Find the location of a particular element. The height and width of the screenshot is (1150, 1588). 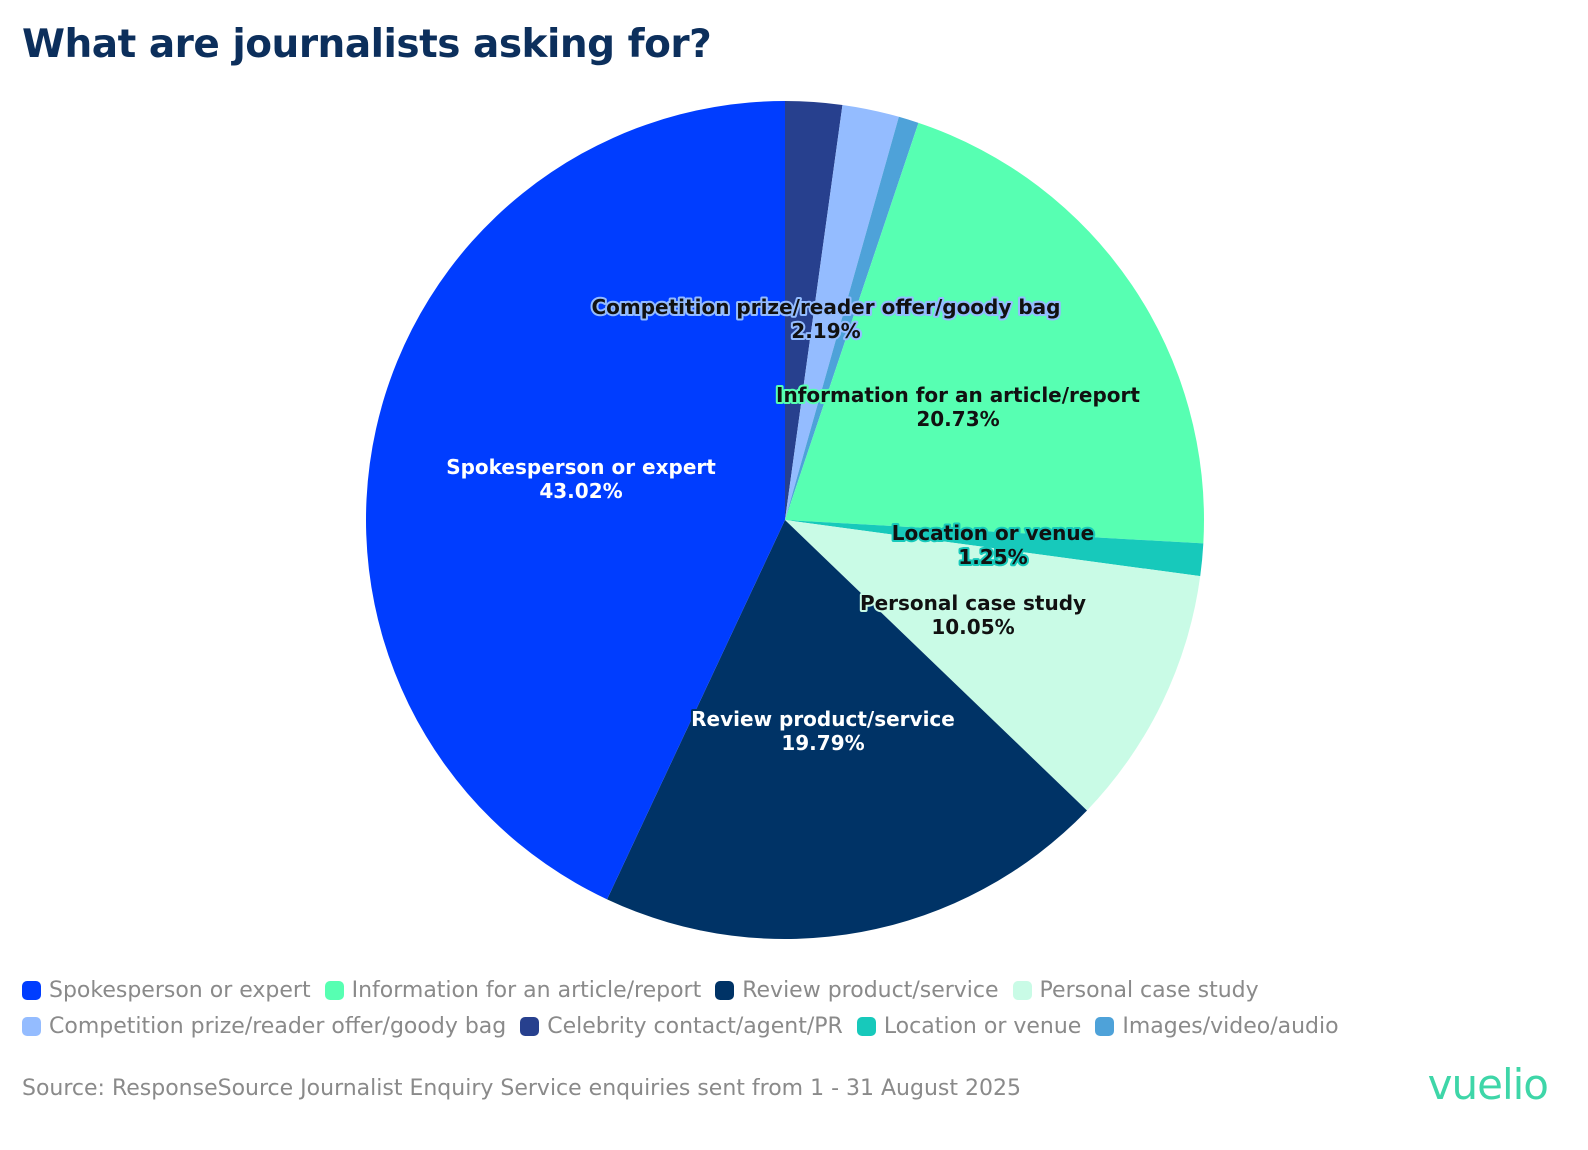

legend-item: Personal case study is located at coordinates (1135, 990).